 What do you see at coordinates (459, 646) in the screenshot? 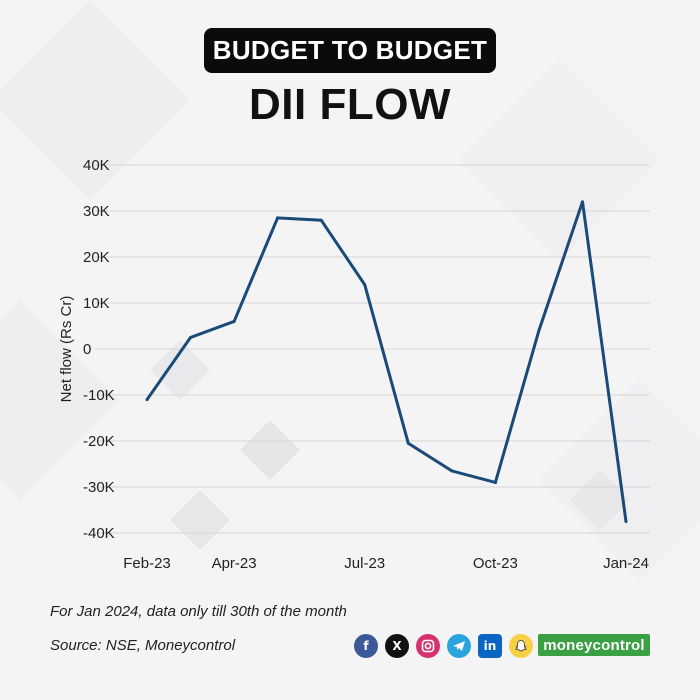
I see `telegram-icon` at bounding box center [459, 646].